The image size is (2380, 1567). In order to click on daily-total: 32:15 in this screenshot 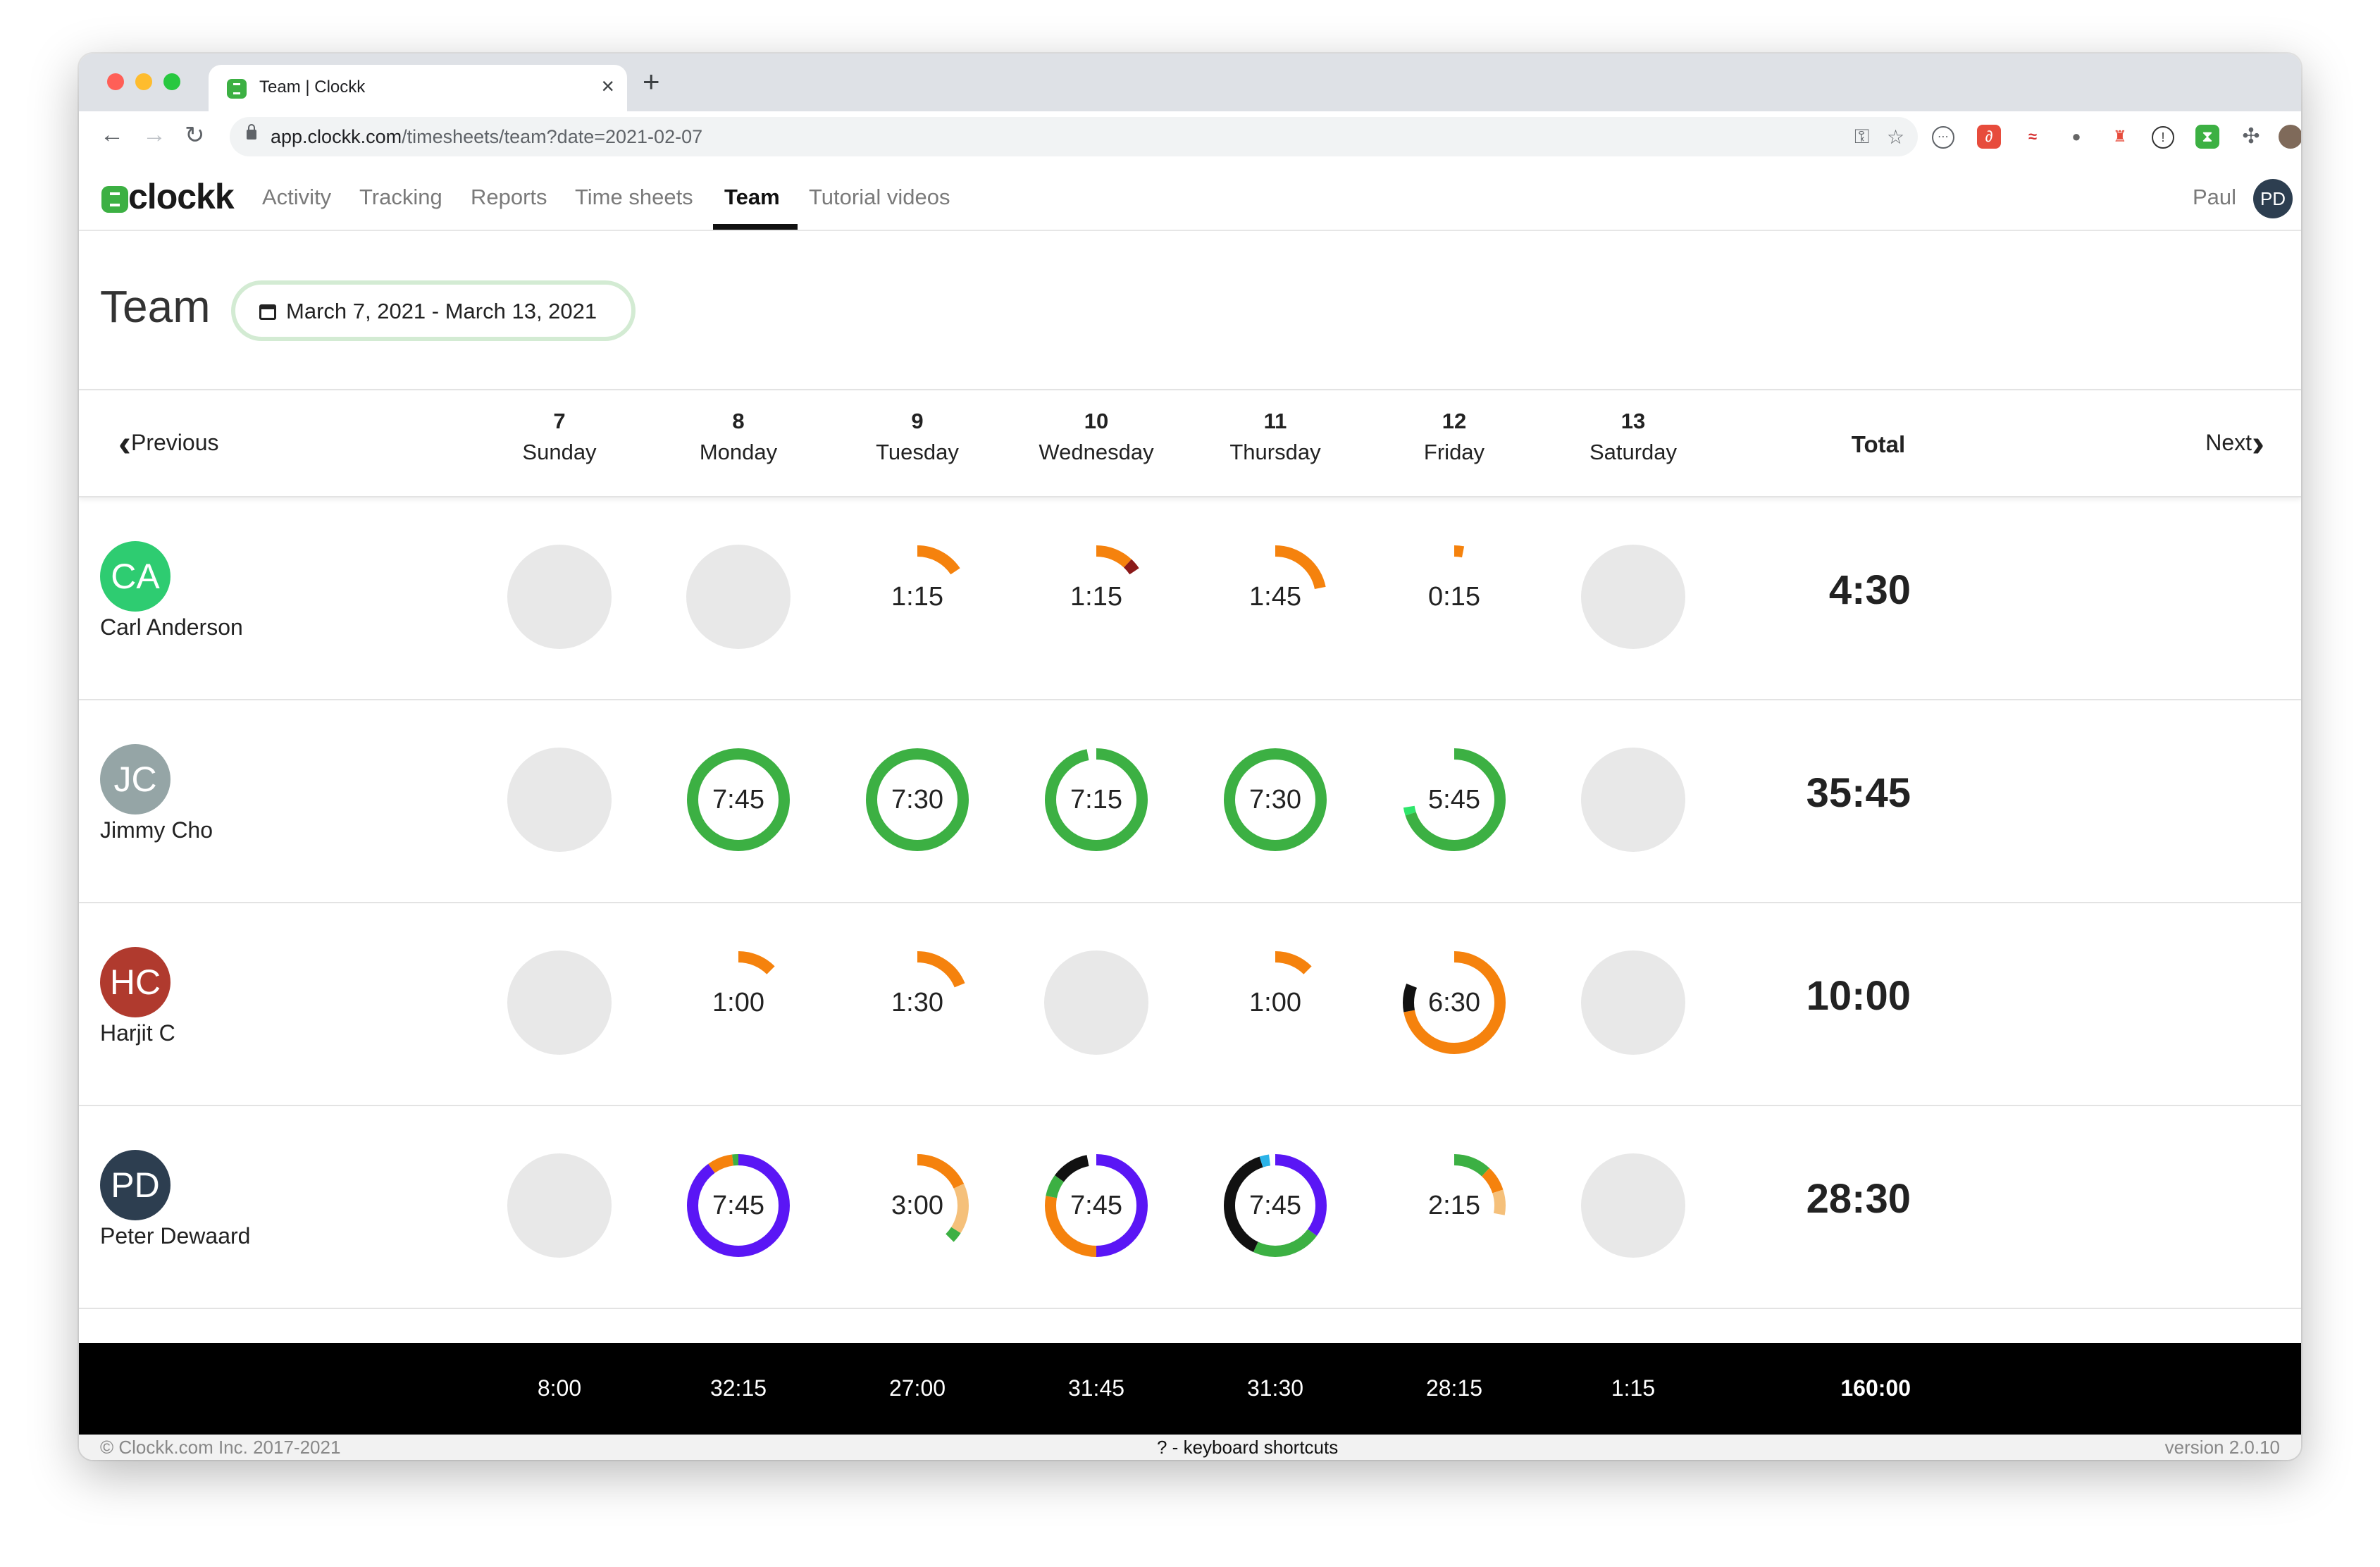, I will do `click(738, 1388)`.